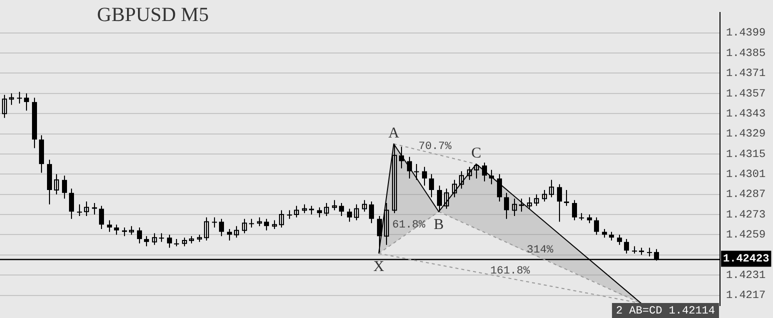 This screenshot has width=773, height=318. Describe the element at coordinates (746, 94) in the screenshot. I see `y-tick-label: 1.4357` at that location.